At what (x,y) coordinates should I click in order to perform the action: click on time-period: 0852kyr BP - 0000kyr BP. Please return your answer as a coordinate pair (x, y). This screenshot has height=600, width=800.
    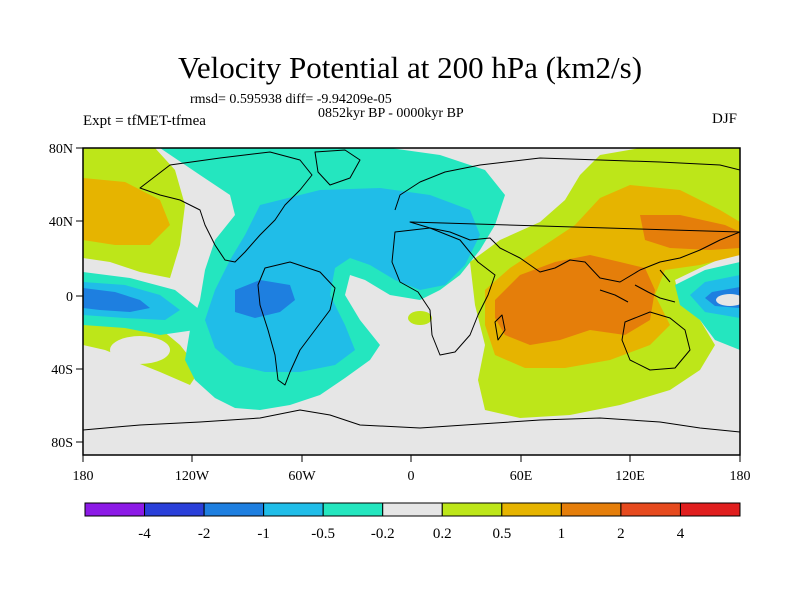
    Looking at the image, I should click on (391, 113).